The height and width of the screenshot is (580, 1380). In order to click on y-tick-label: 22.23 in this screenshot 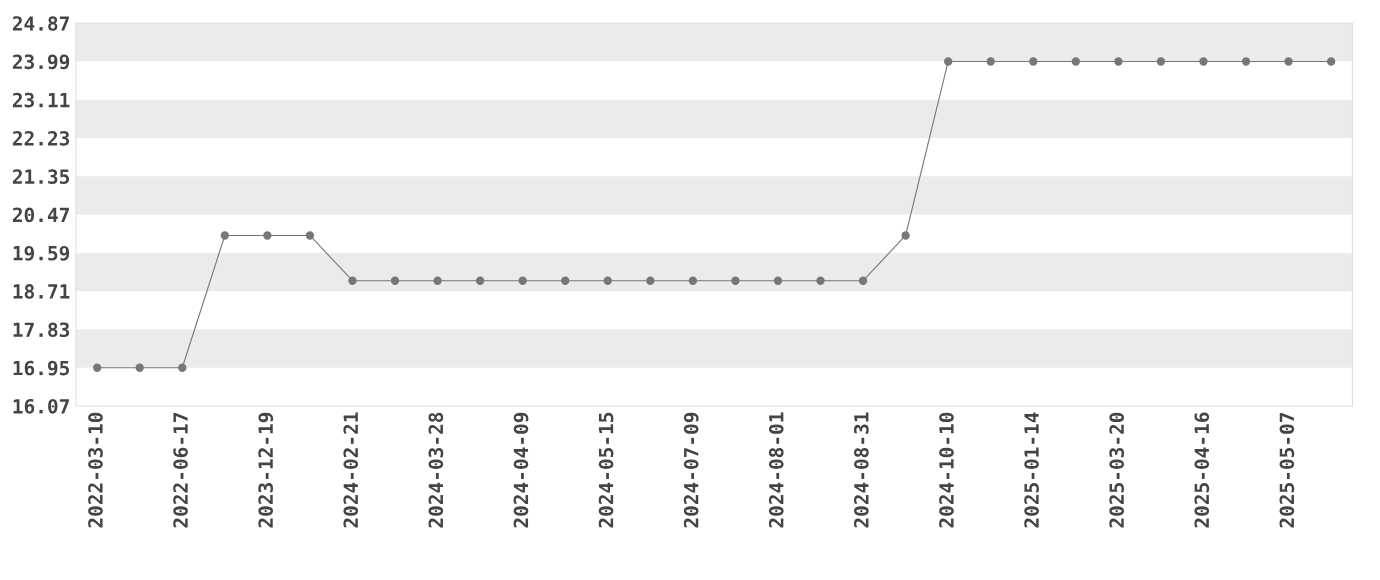, I will do `click(41, 138)`.